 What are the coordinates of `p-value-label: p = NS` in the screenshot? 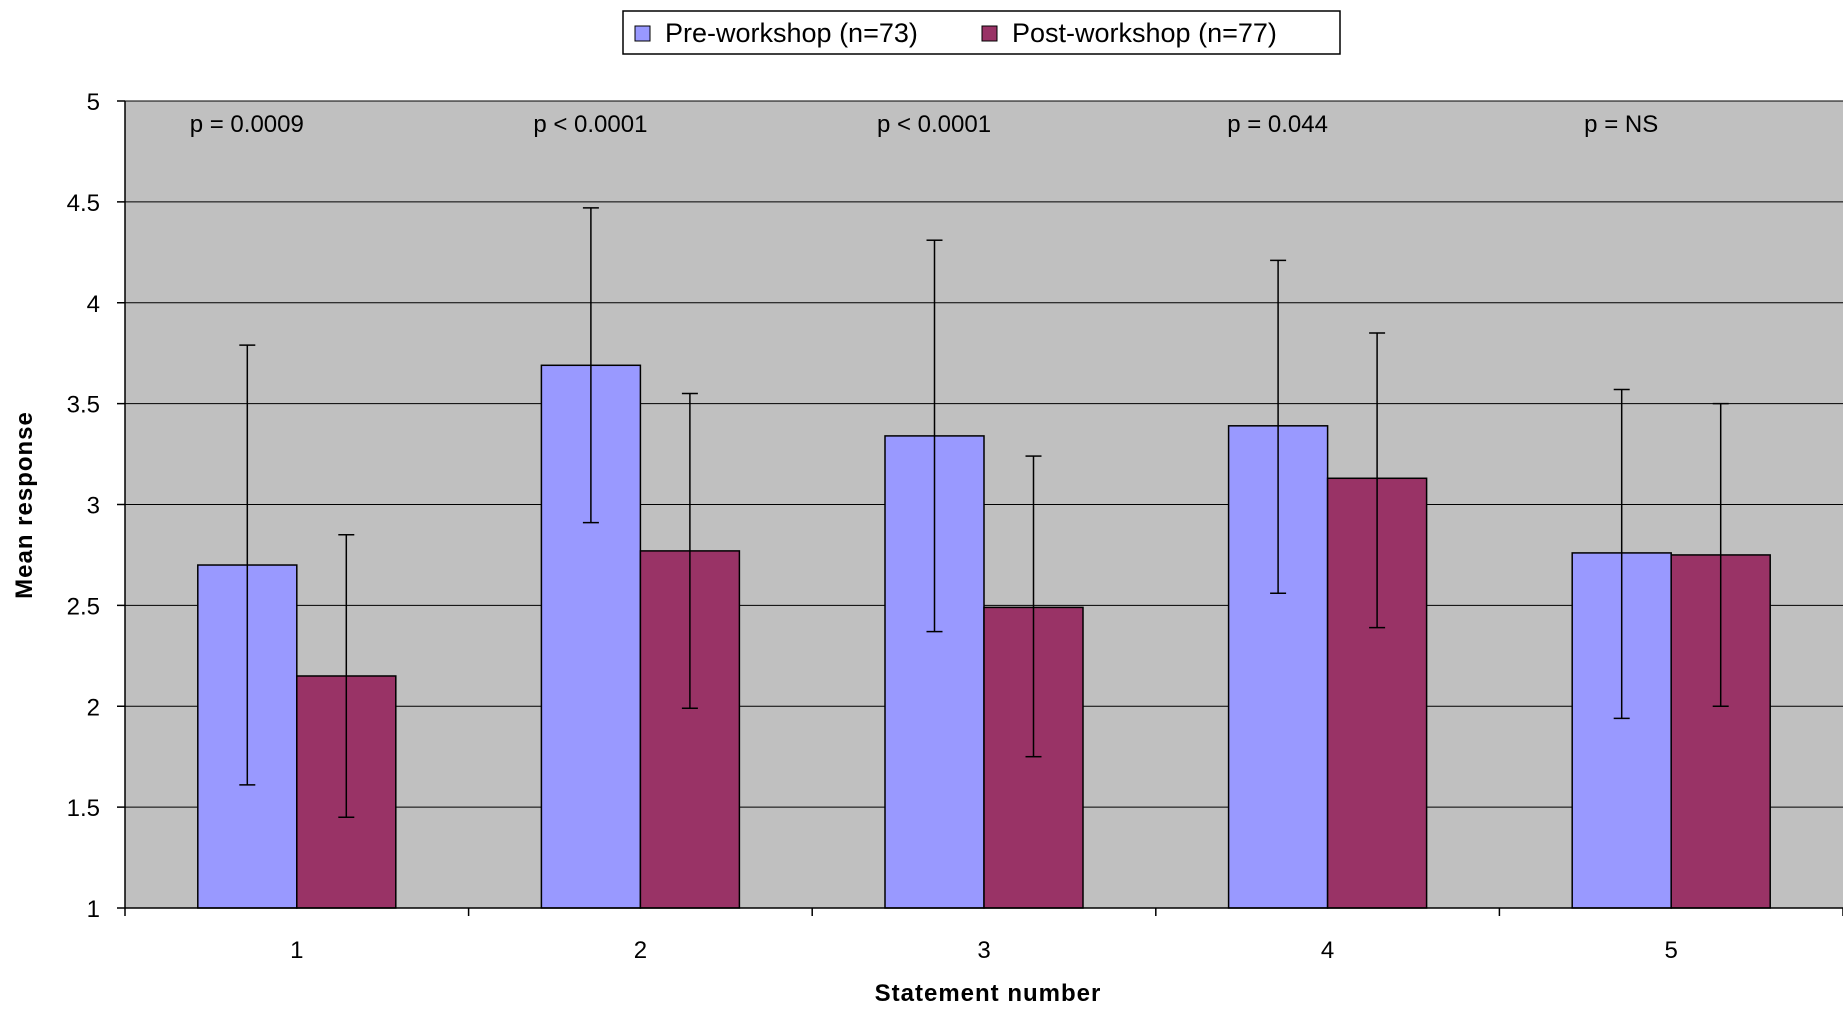 It's located at (1621, 124).